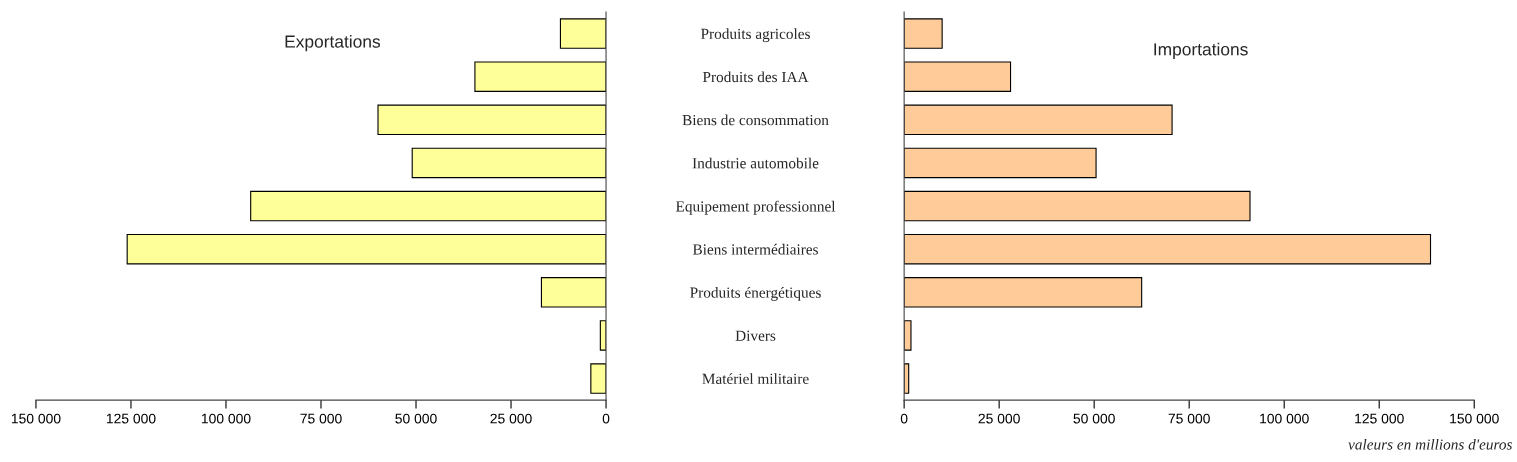 The width and height of the screenshot is (1517, 462). What do you see at coordinates (755, 293) in the screenshot?
I see `y-tick-label: Produits énergétiques` at bounding box center [755, 293].